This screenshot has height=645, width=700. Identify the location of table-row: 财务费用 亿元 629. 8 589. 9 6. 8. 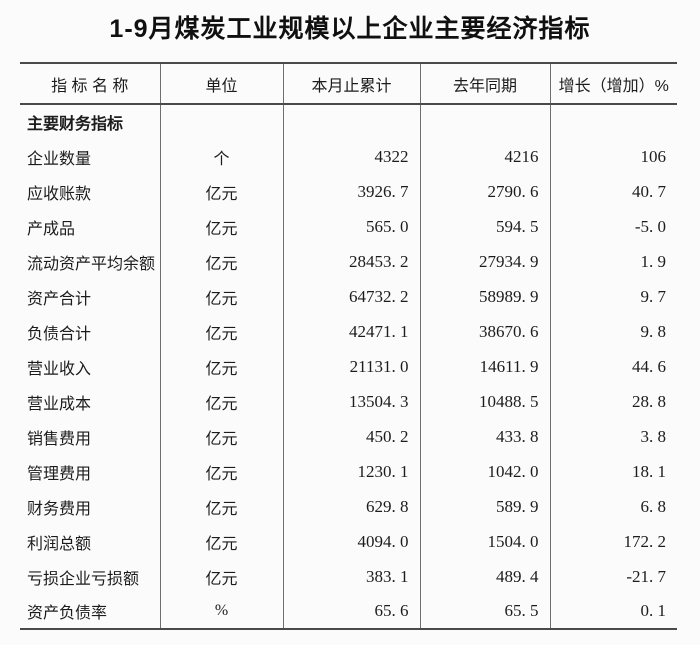
(348, 506).